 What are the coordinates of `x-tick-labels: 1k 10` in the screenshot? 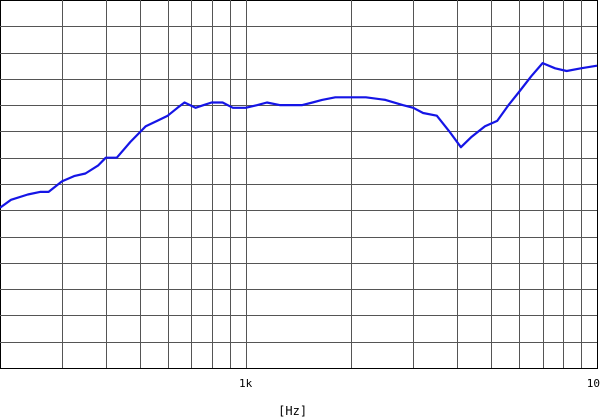 It's located at (419, 383).